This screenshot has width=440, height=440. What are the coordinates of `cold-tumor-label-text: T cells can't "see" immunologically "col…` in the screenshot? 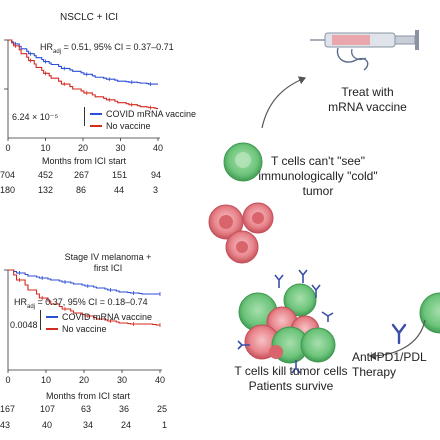 It's located at (318, 176).